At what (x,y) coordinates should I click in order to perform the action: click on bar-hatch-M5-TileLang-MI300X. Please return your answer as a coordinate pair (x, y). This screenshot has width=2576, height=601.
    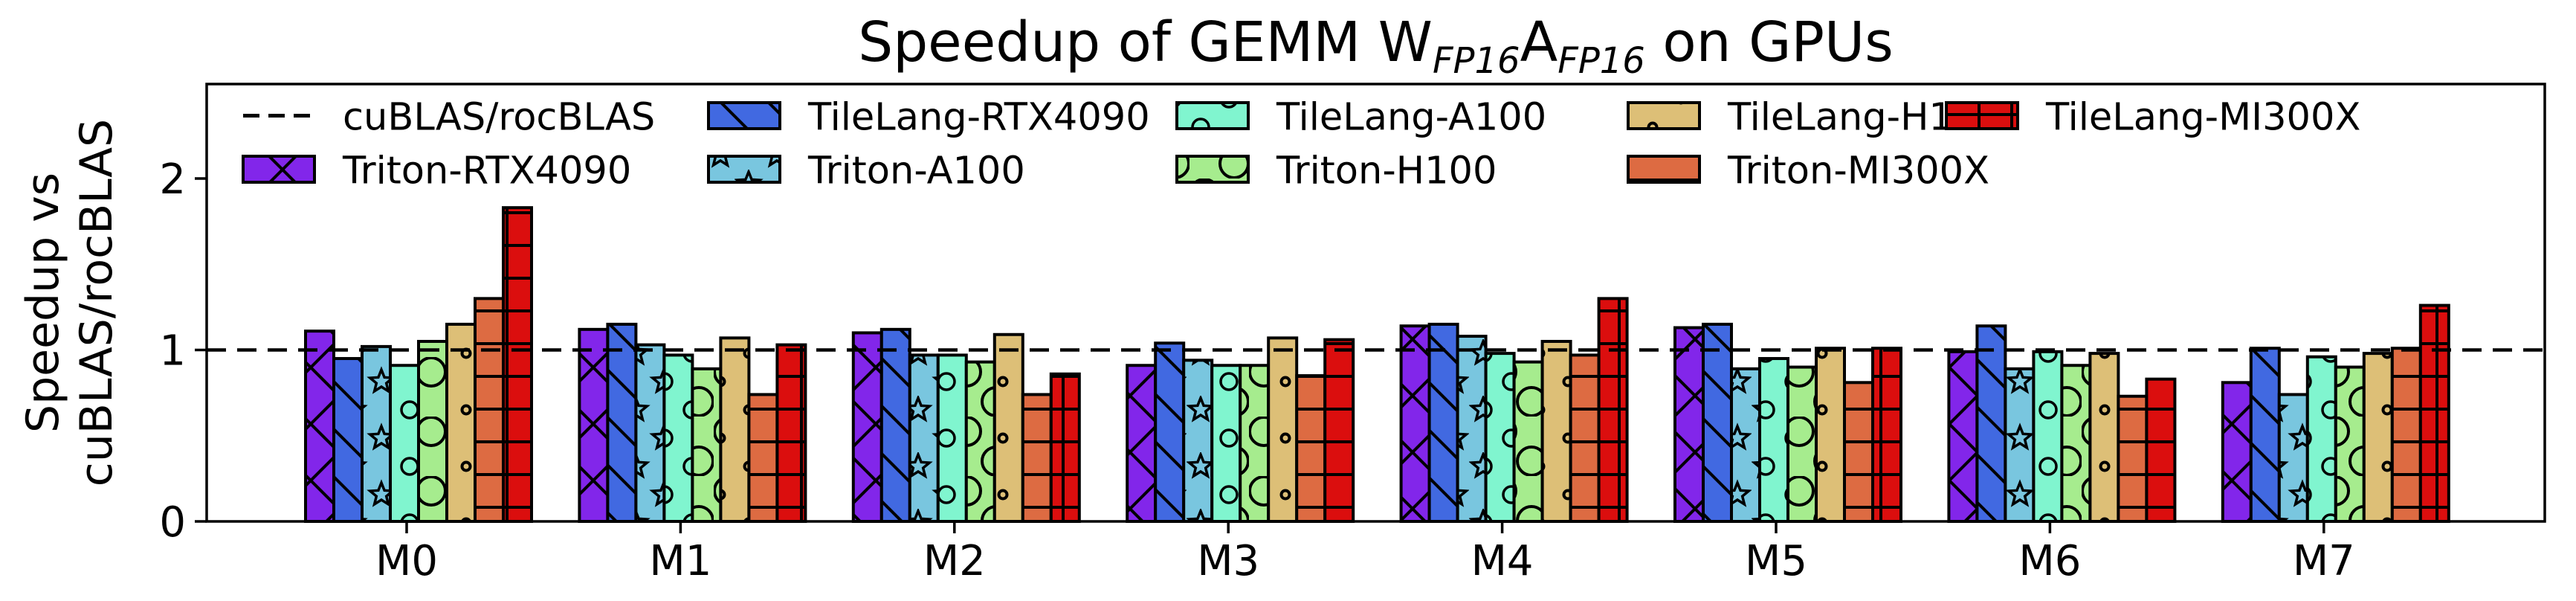
    Looking at the image, I should click on (1886, 435).